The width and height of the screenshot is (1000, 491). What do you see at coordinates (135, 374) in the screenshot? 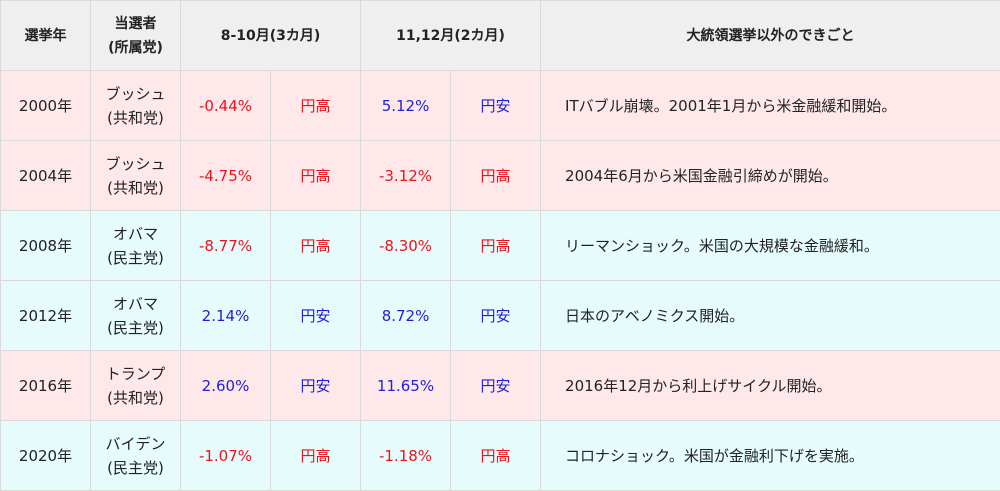
I see `winner-name: トランプ` at bounding box center [135, 374].